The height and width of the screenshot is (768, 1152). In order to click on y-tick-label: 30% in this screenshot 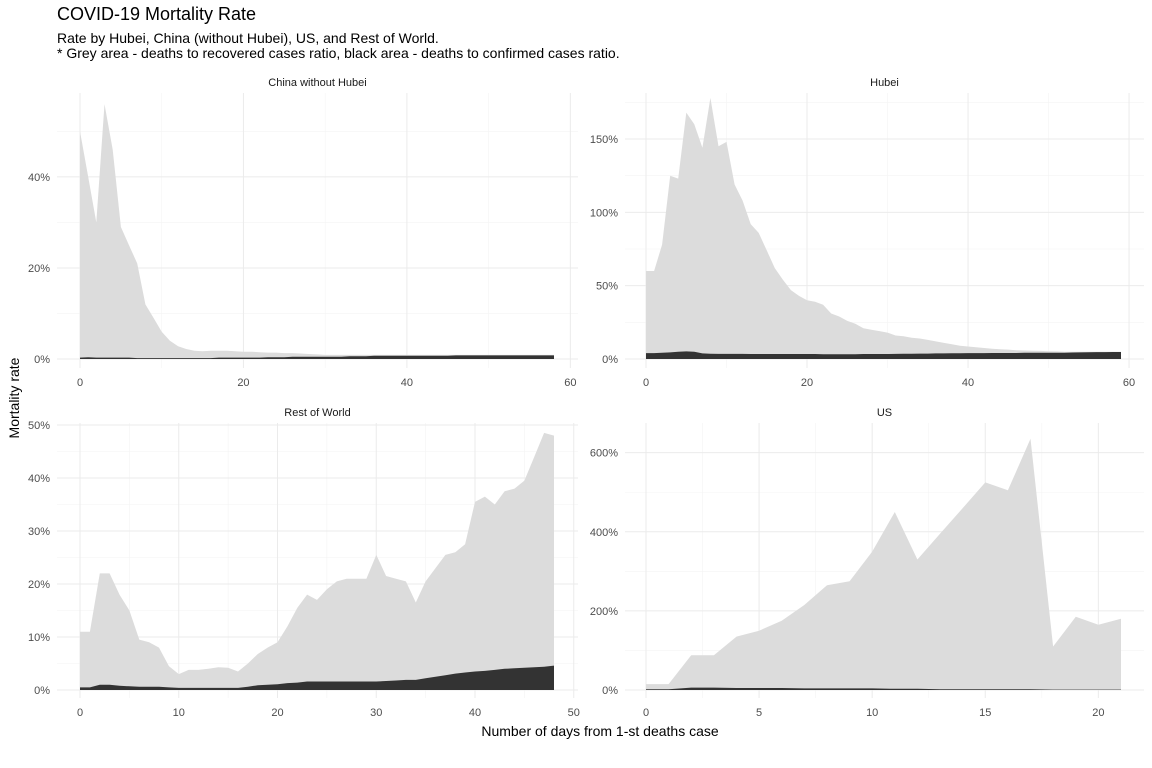, I will do `click(39, 532)`.